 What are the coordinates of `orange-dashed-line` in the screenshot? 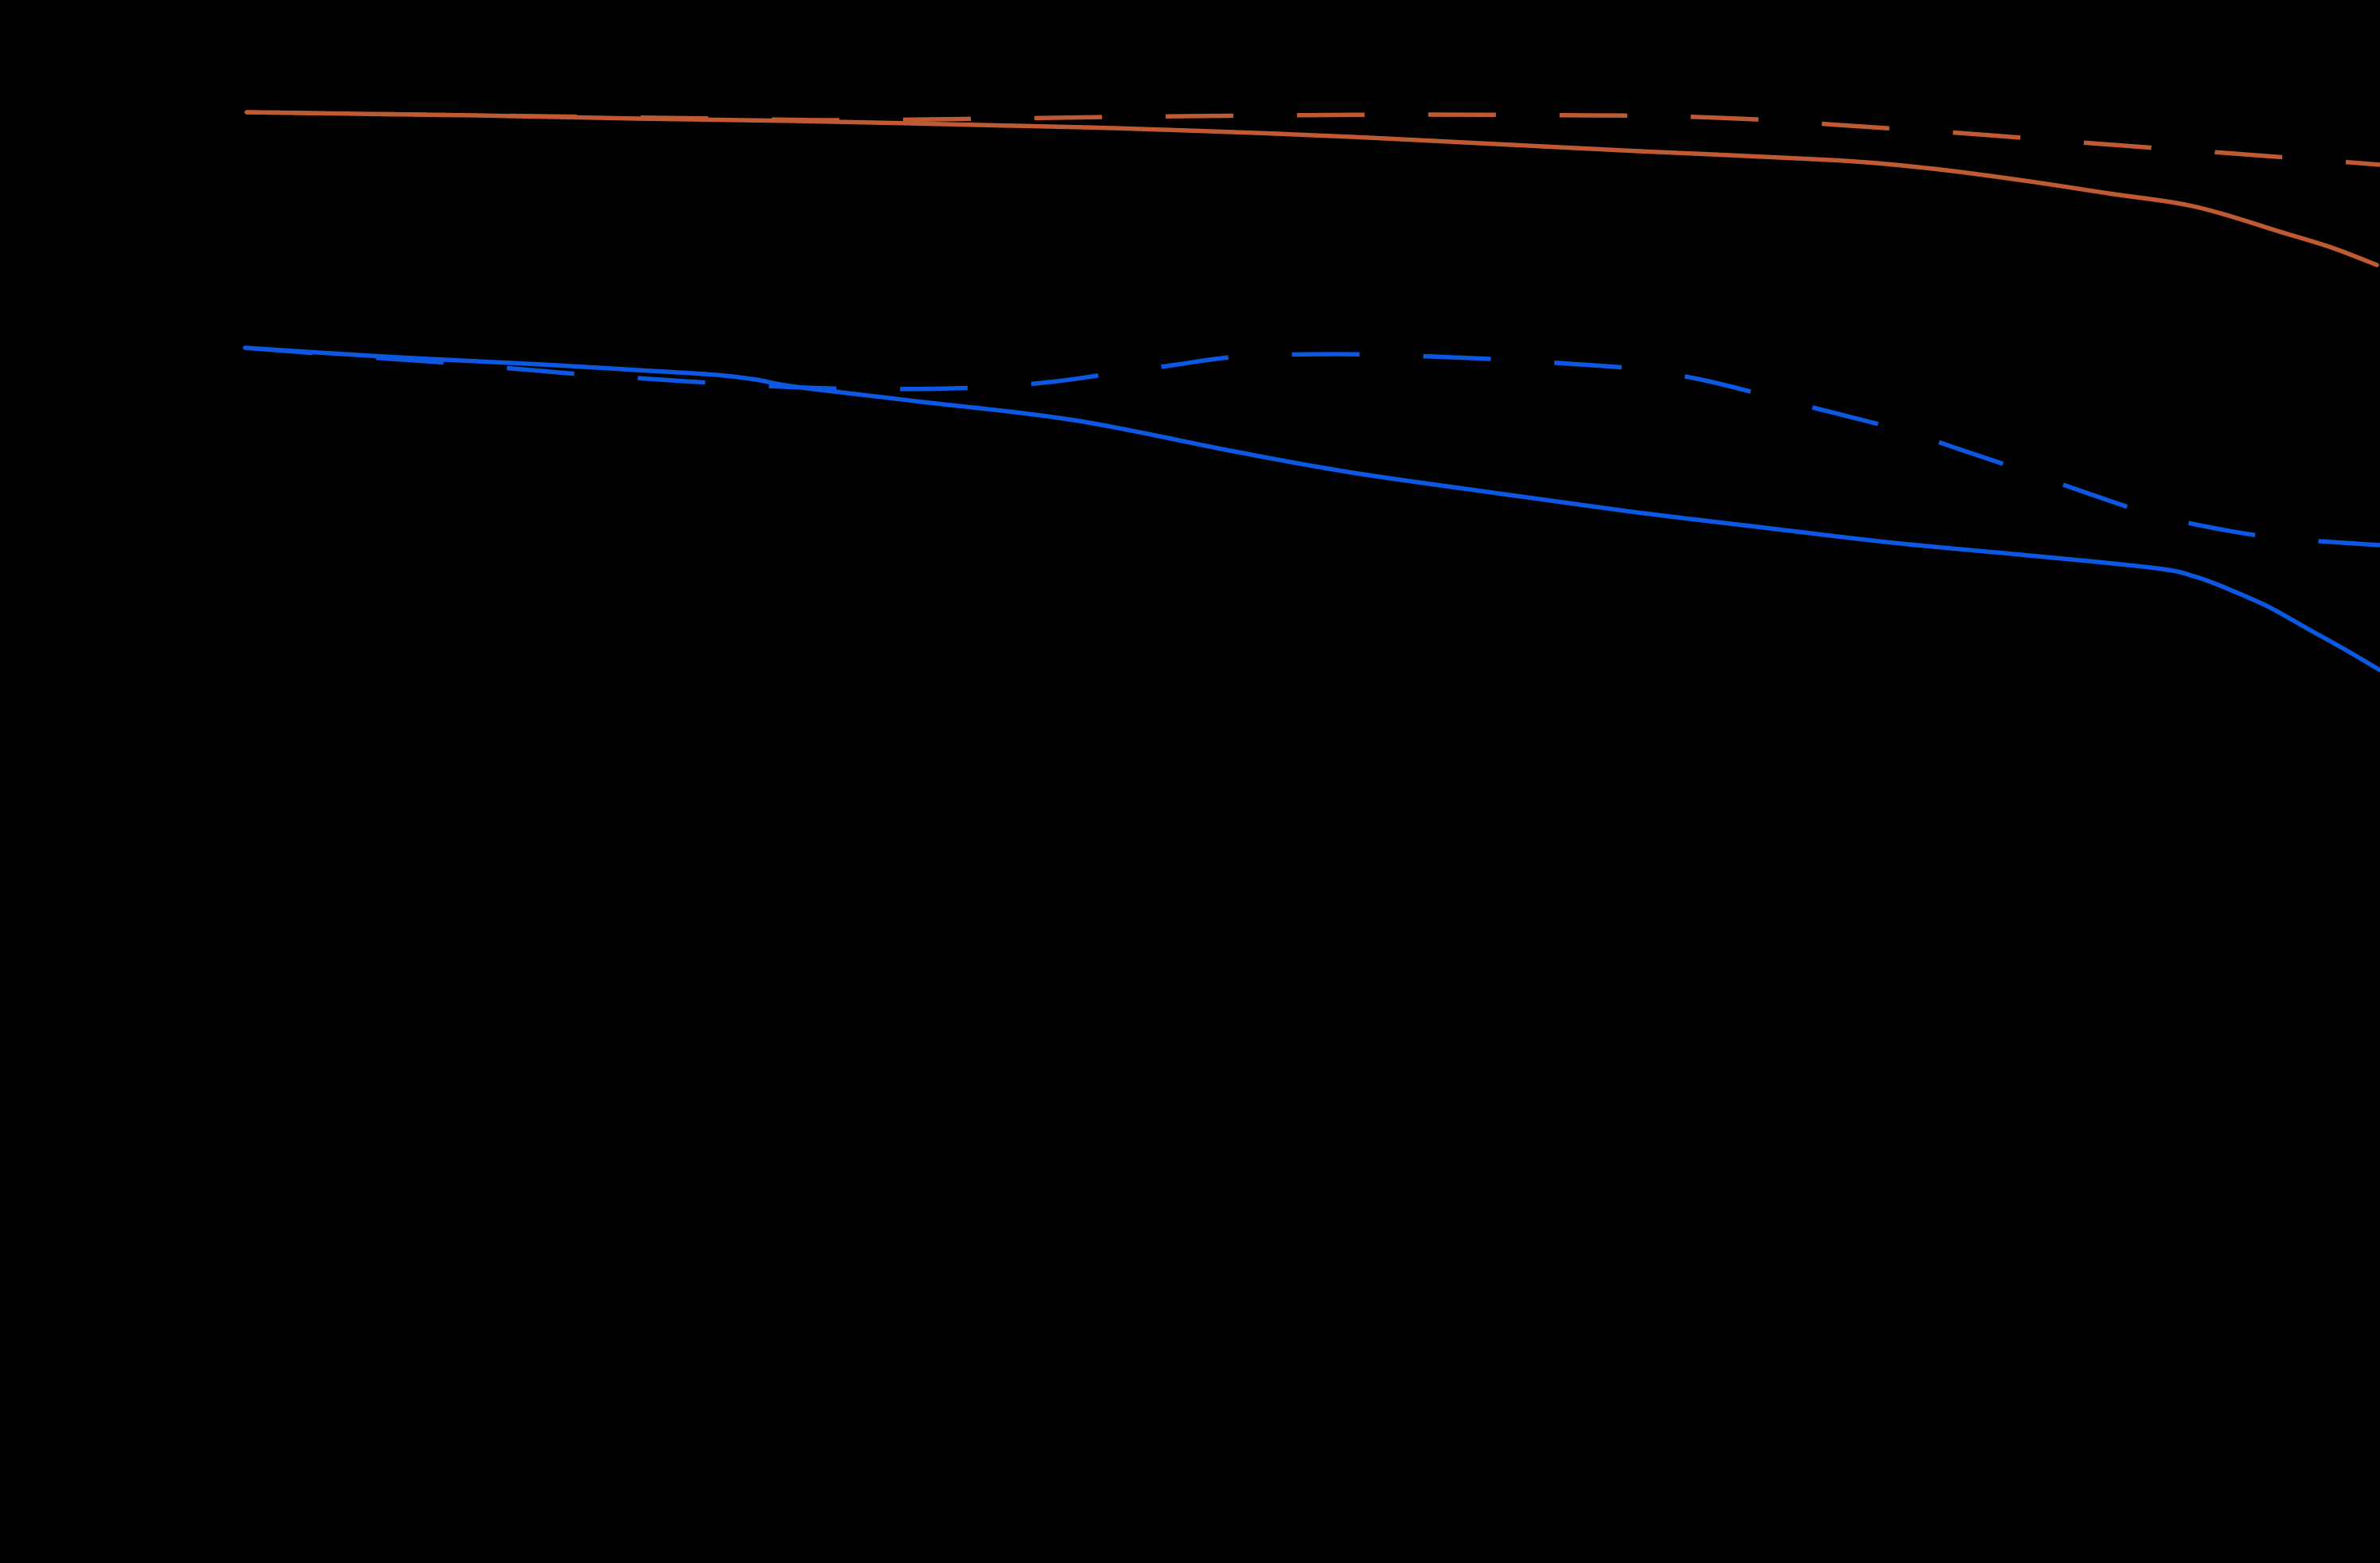 It's located at (1313, 138).